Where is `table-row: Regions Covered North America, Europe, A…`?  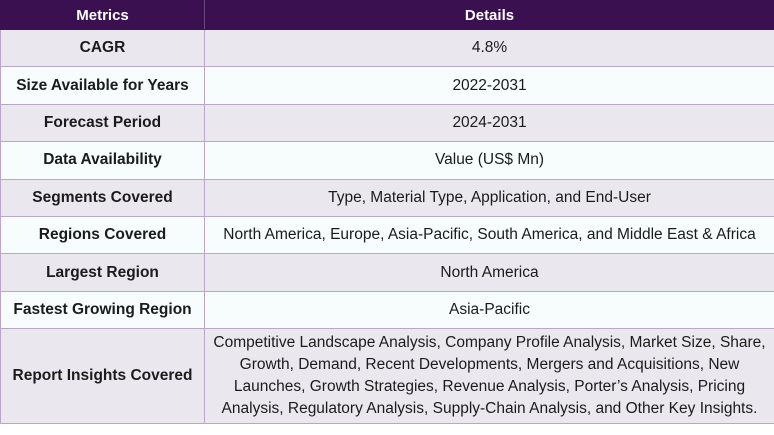 table-row: Regions Covered North America, Europe, A… is located at coordinates (387, 235).